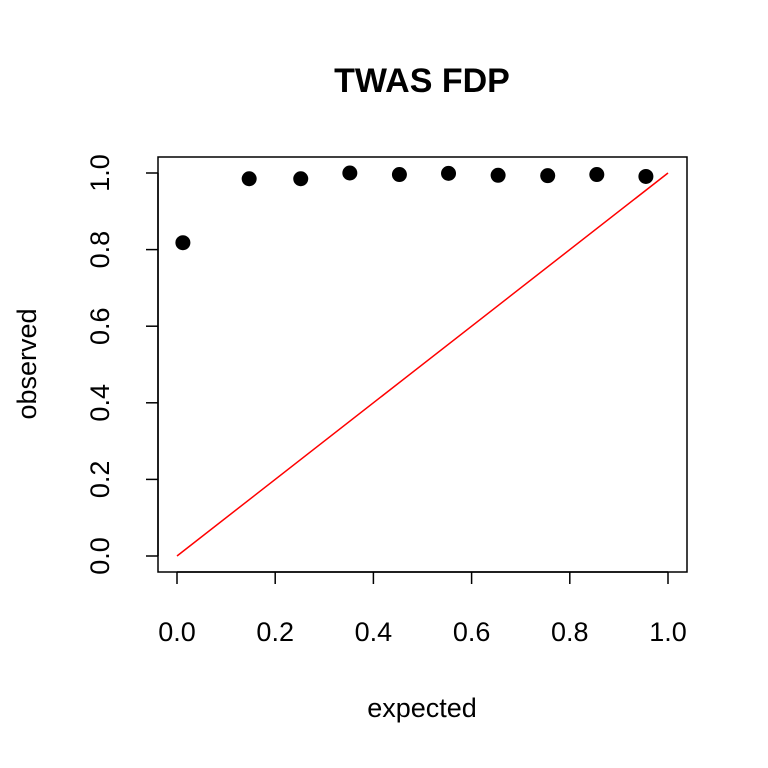  I want to click on x-axis-label: expected, so click(422, 708).